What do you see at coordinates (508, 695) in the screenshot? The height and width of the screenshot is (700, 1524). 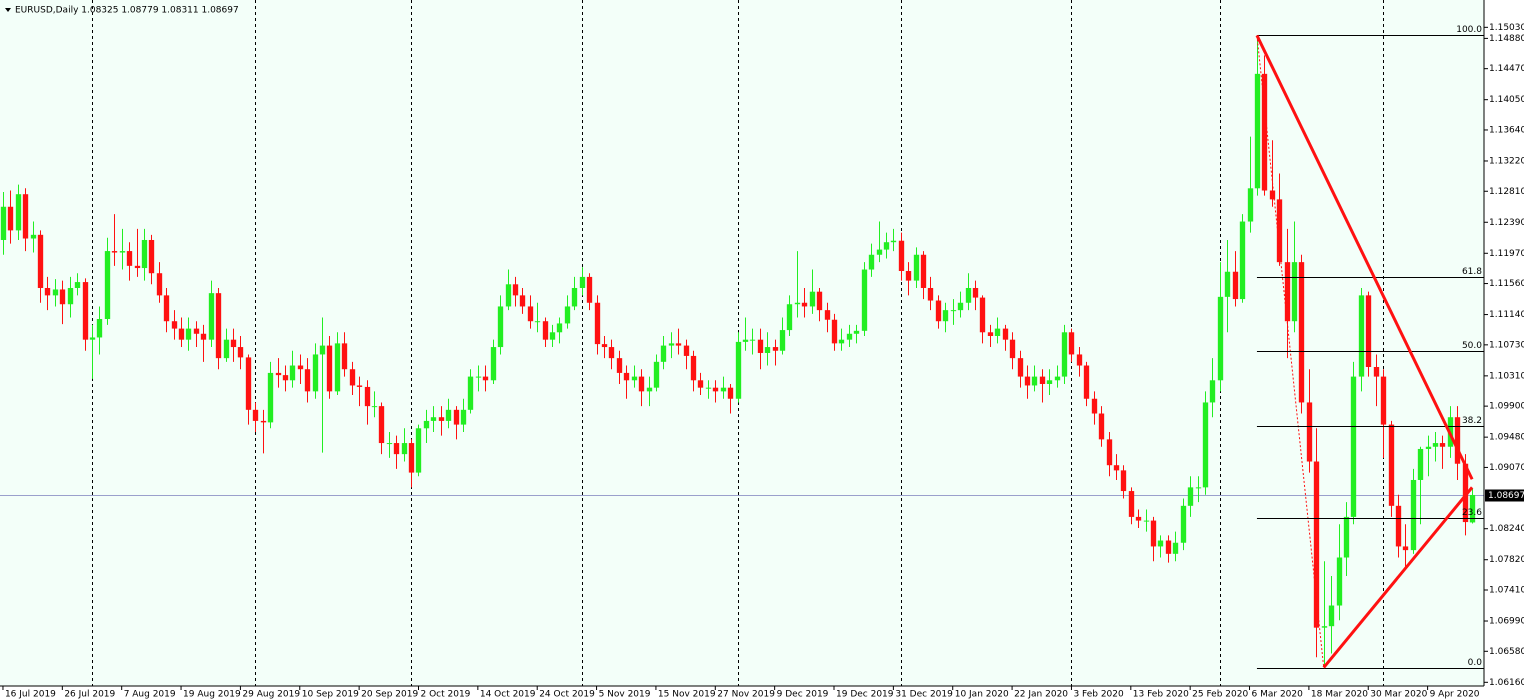 I see `x-tick-label: 14 Oct 2019` at bounding box center [508, 695].